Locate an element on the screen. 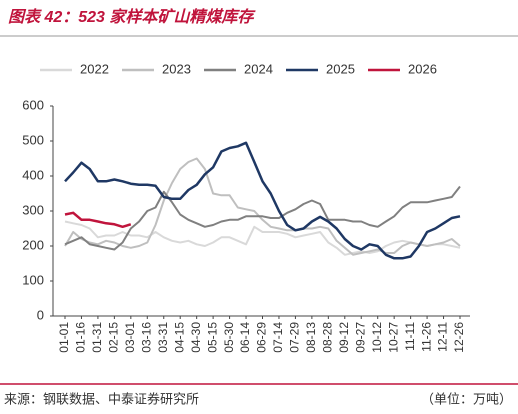  x-tick-label: 04-15 is located at coordinates (179, 337).